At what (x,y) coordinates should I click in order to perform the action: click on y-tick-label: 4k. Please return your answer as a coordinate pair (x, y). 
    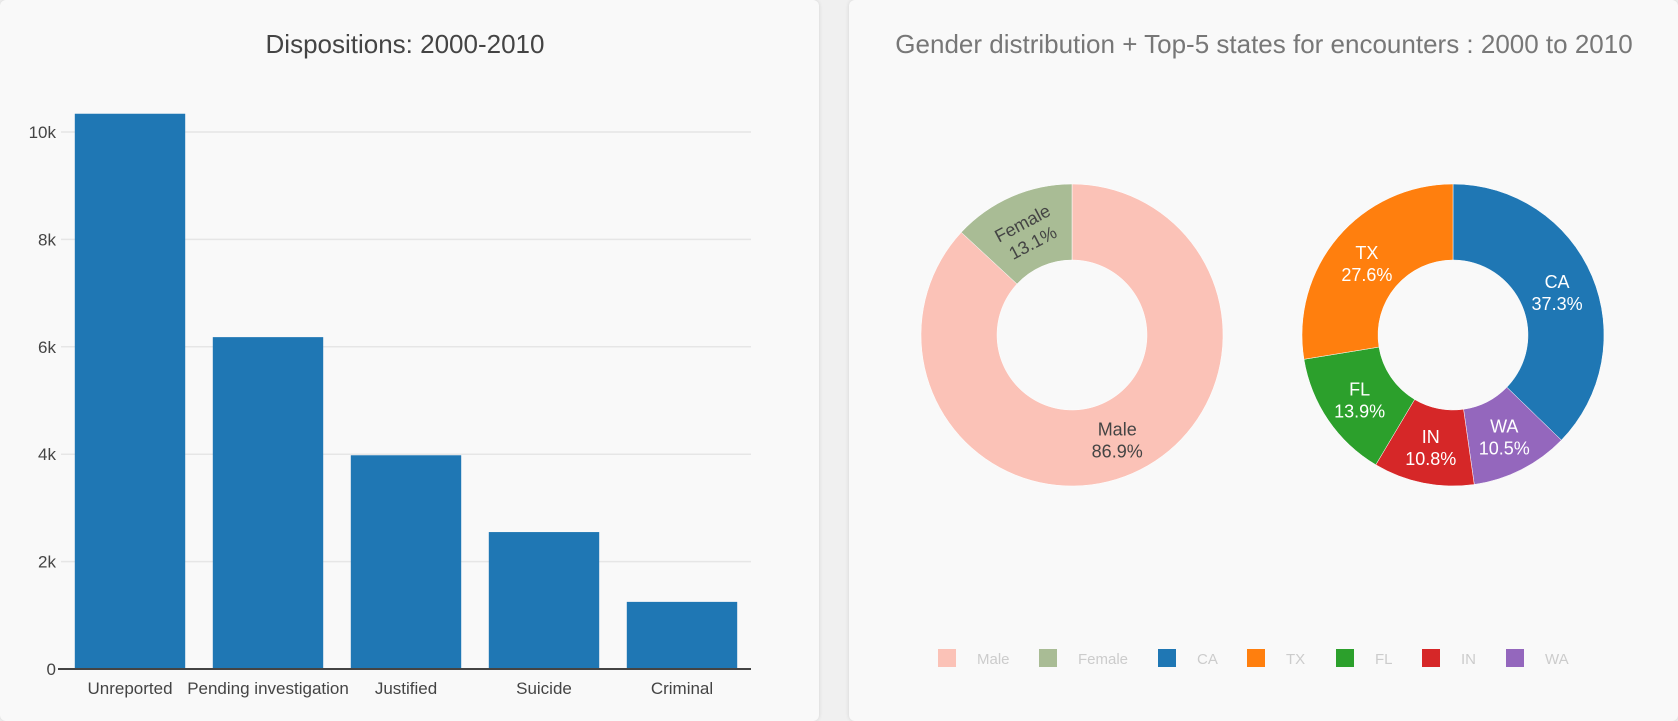
    Looking at the image, I should click on (47, 454).